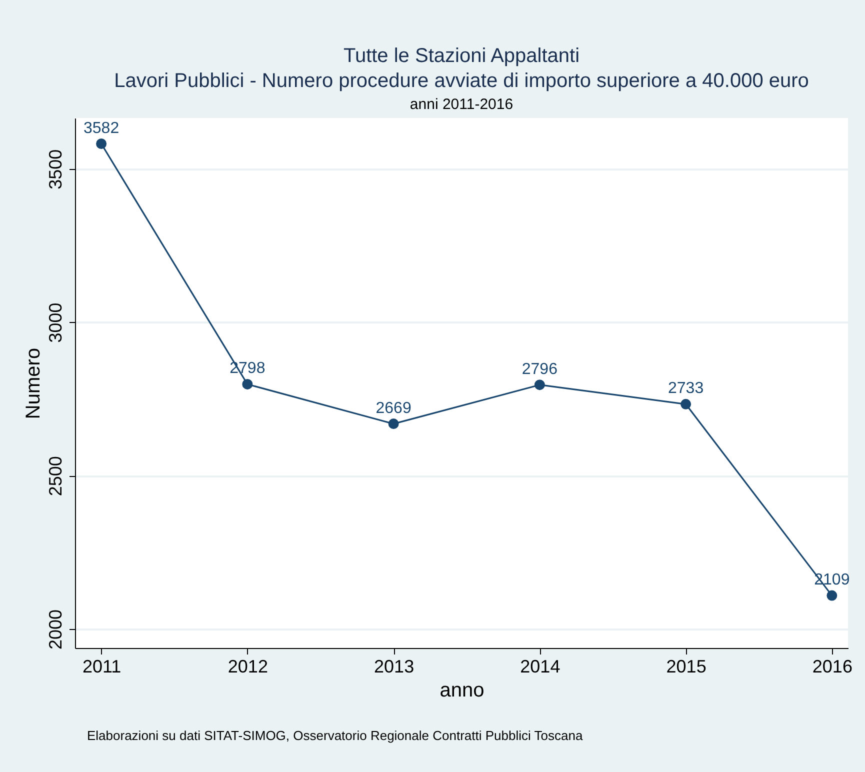  I want to click on text: Elaborazioni su dati SITAT-SIMOG, Osservatorio Regionale Contratti Pubblici Toscana, so click(335, 735).